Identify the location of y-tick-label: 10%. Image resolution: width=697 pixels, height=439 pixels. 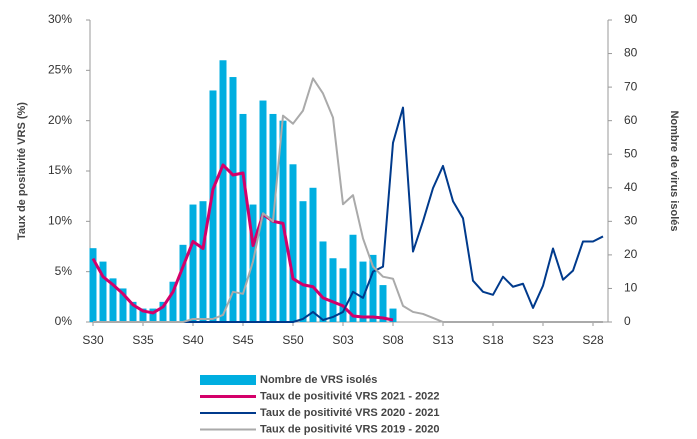
(60, 221).